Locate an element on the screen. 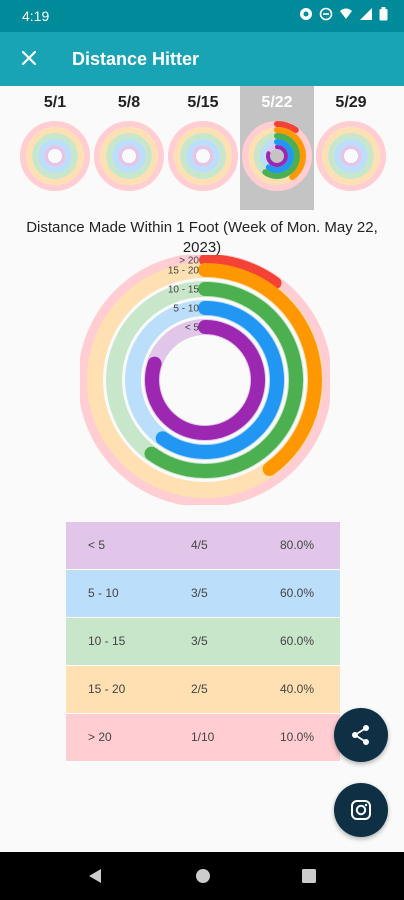 The height and width of the screenshot is (900, 404). row-made: 1/10 is located at coordinates (203, 737).